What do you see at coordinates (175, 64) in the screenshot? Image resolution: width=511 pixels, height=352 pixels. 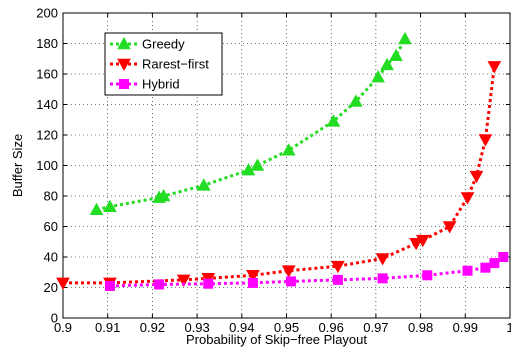 I see `legend-label: Rarest−first` at bounding box center [175, 64].